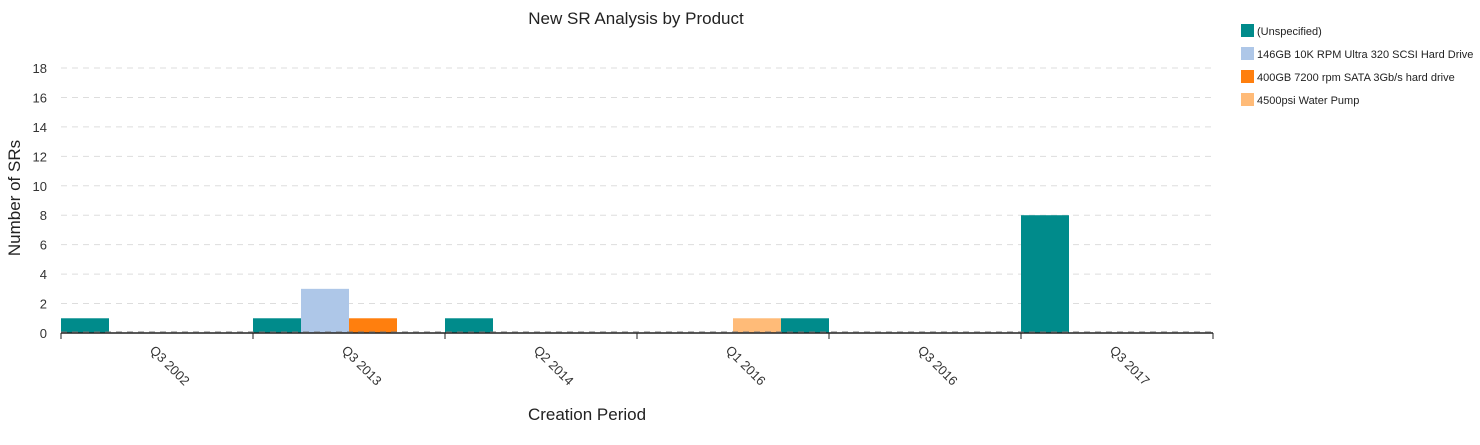  I want to click on legend-label: 146GB 10K RPM Ultra 320 SCSI Hard Drive, so click(1365, 55).